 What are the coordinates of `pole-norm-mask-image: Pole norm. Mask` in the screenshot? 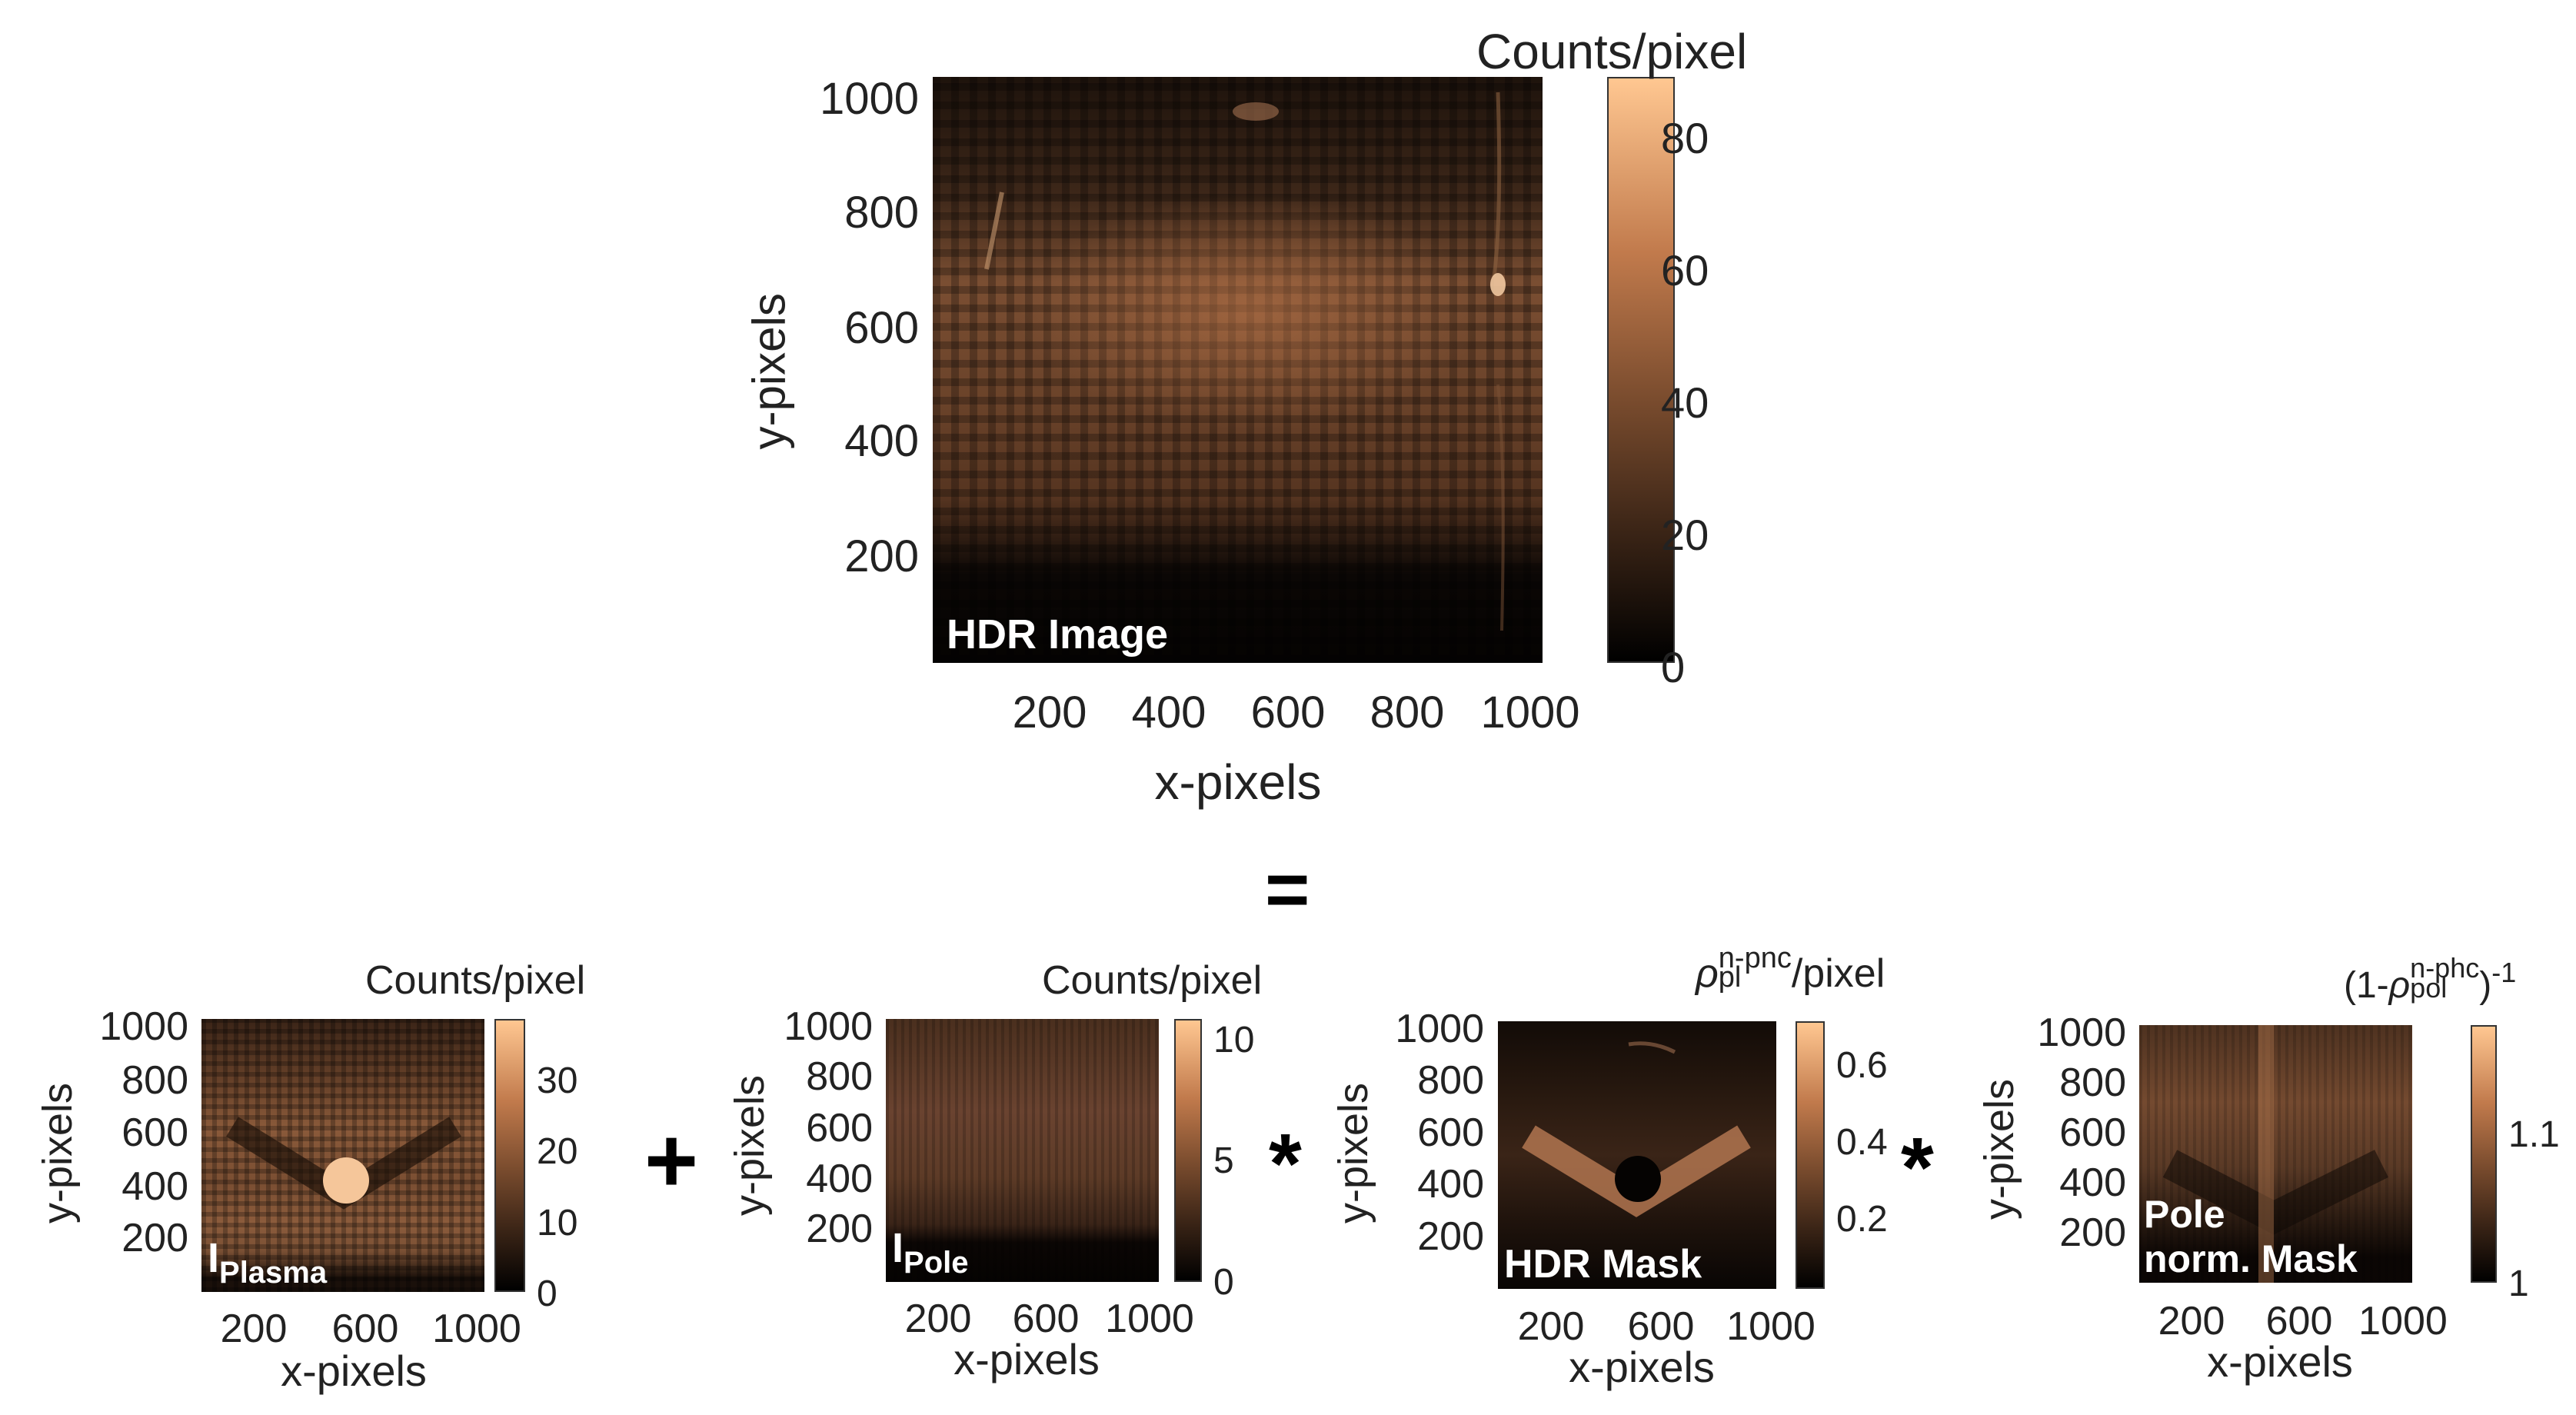 It's located at (2275, 1154).